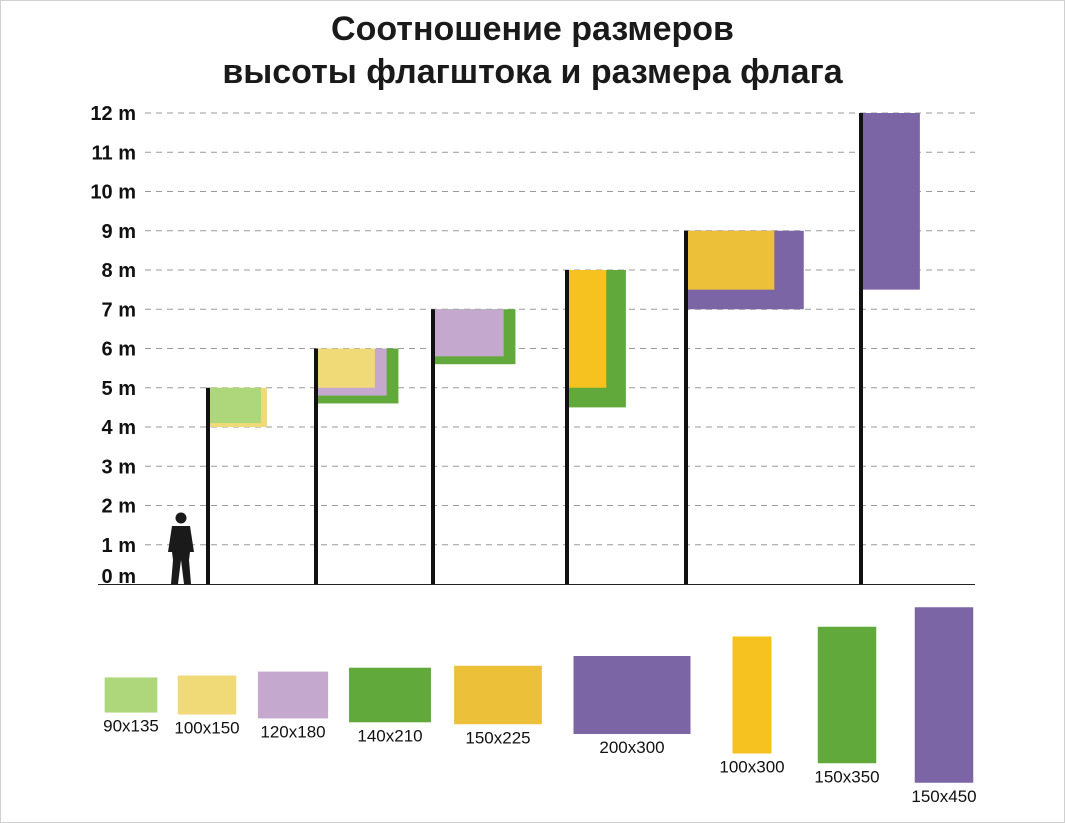  What do you see at coordinates (943, 796) in the screenshot?
I see `legend-label: 150x450` at bounding box center [943, 796].